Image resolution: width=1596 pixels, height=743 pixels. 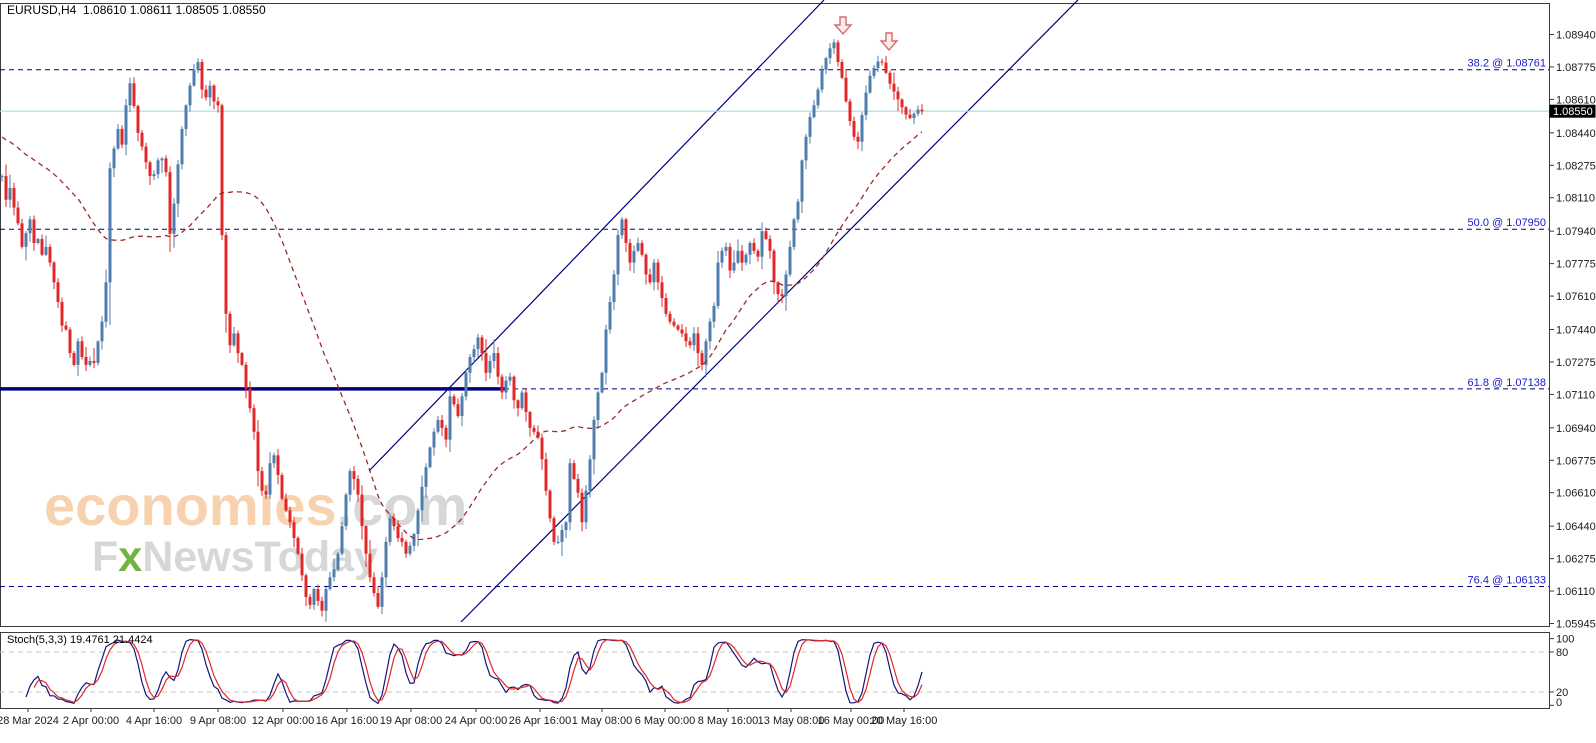 I want to click on fib-level-label: 61.8 @ 1.07138, so click(x=1507, y=383).